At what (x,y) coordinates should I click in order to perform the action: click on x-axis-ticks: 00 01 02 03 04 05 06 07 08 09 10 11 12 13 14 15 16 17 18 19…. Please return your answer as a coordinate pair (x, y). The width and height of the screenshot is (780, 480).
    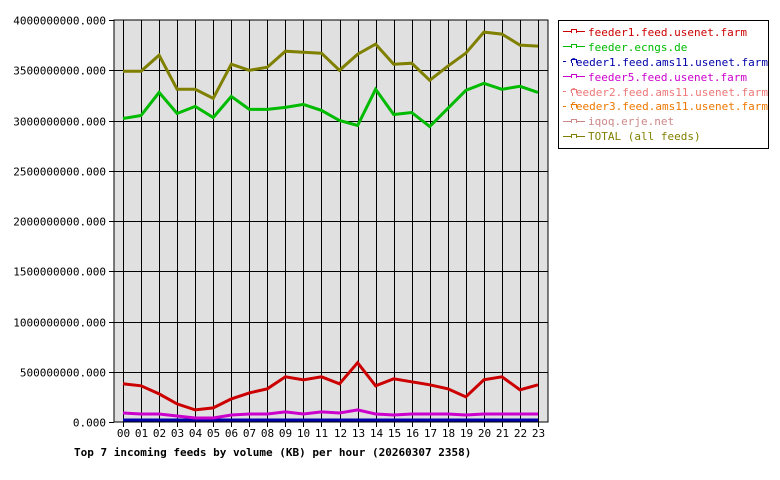
    Looking at the image, I should click on (331, 431).